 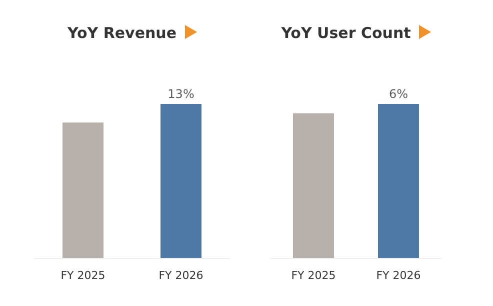 What do you see at coordinates (398, 94) in the screenshot?
I see `annotation: 6%` at bounding box center [398, 94].